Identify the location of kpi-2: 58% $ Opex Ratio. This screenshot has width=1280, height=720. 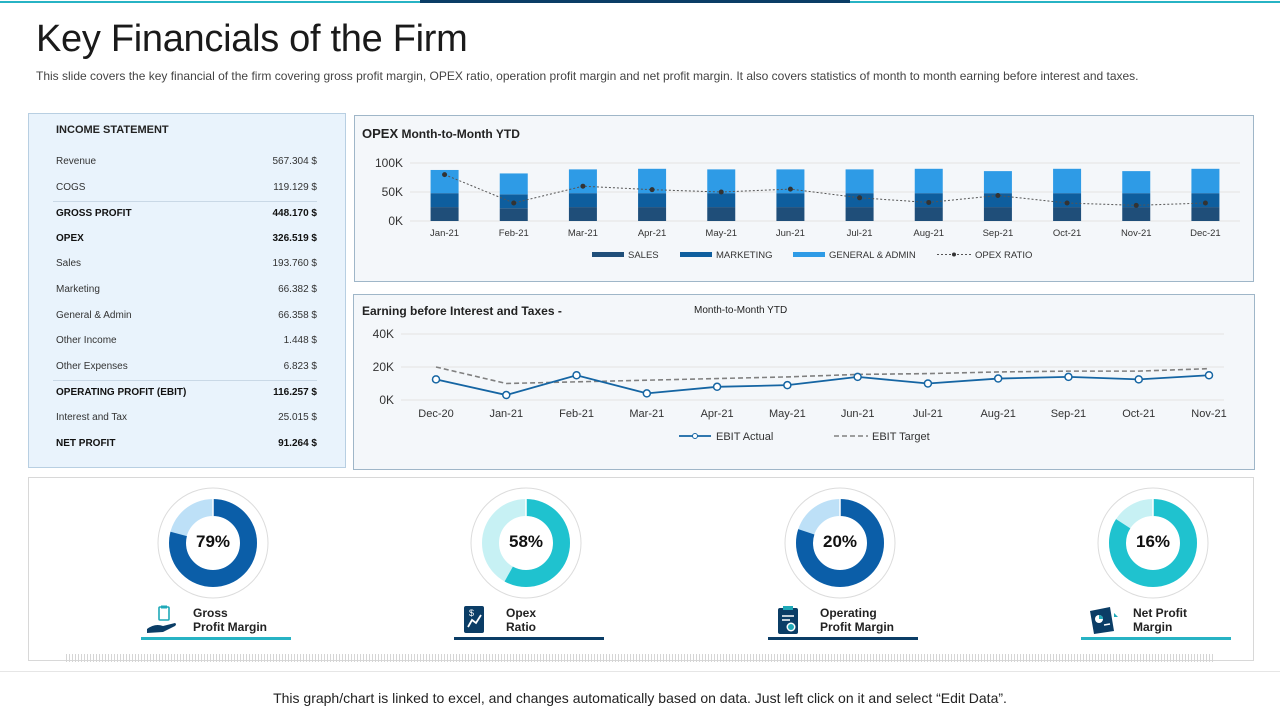
(534, 569).